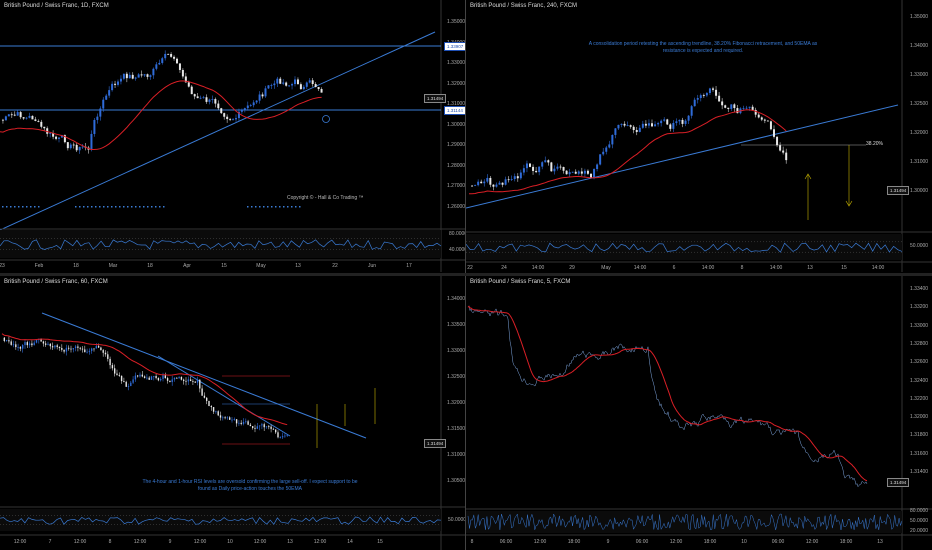 The image size is (932, 550). I want to click on y-tick-label: 1.28000, so click(456, 165).